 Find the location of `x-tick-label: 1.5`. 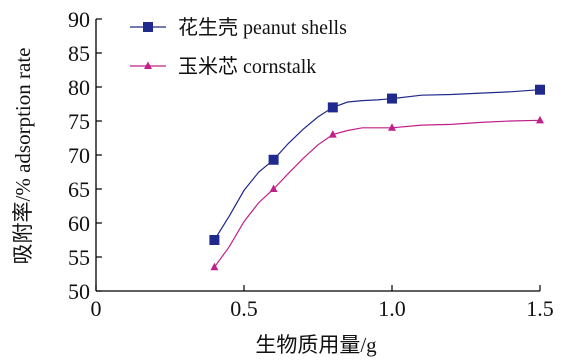

x-tick-label: 1.5 is located at coordinates (540, 308).